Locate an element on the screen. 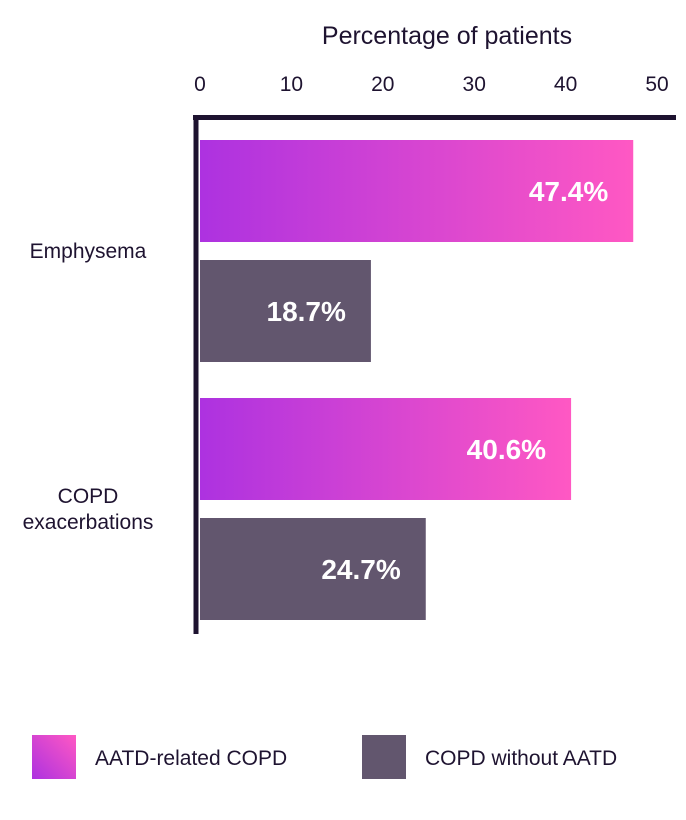 This screenshot has width=686, height=820. category-labels: Emphysema COPD exacerbations is located at coordinates (88, 387).